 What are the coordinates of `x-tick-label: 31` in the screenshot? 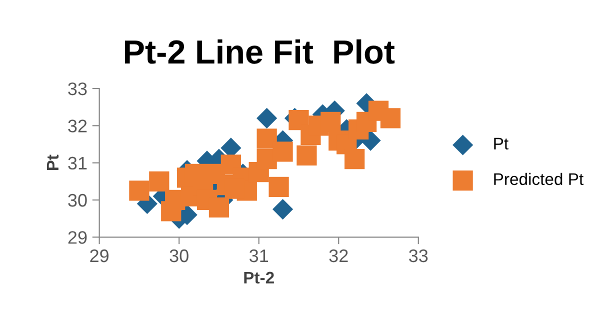 It's located at (259, 255).